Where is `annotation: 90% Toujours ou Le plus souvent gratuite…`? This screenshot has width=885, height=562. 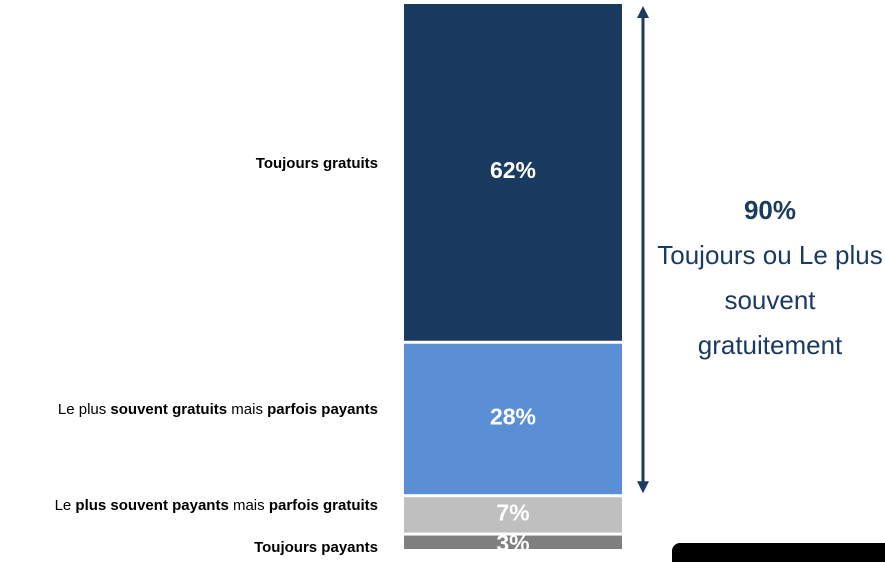
annotation: 90% Toujours ou Le plus souvent gratuite… is located at coordinates (770, 278).